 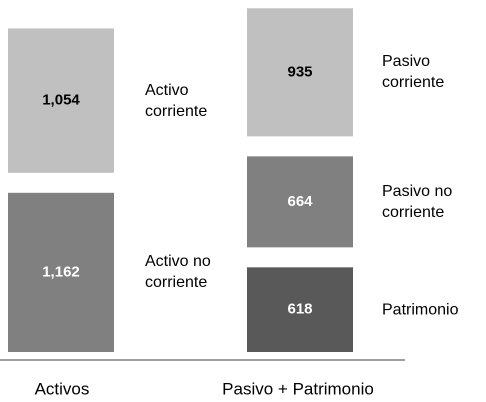 I want to click on data-label: 618, so click(x=299, y=309).